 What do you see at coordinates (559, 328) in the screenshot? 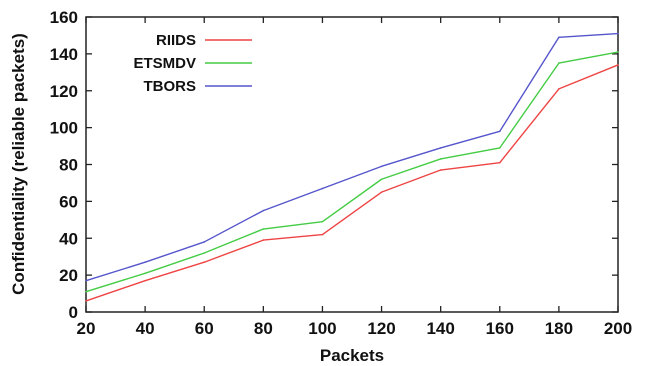
I see `x-tick-label: 180` at bounding box center [559, 328].